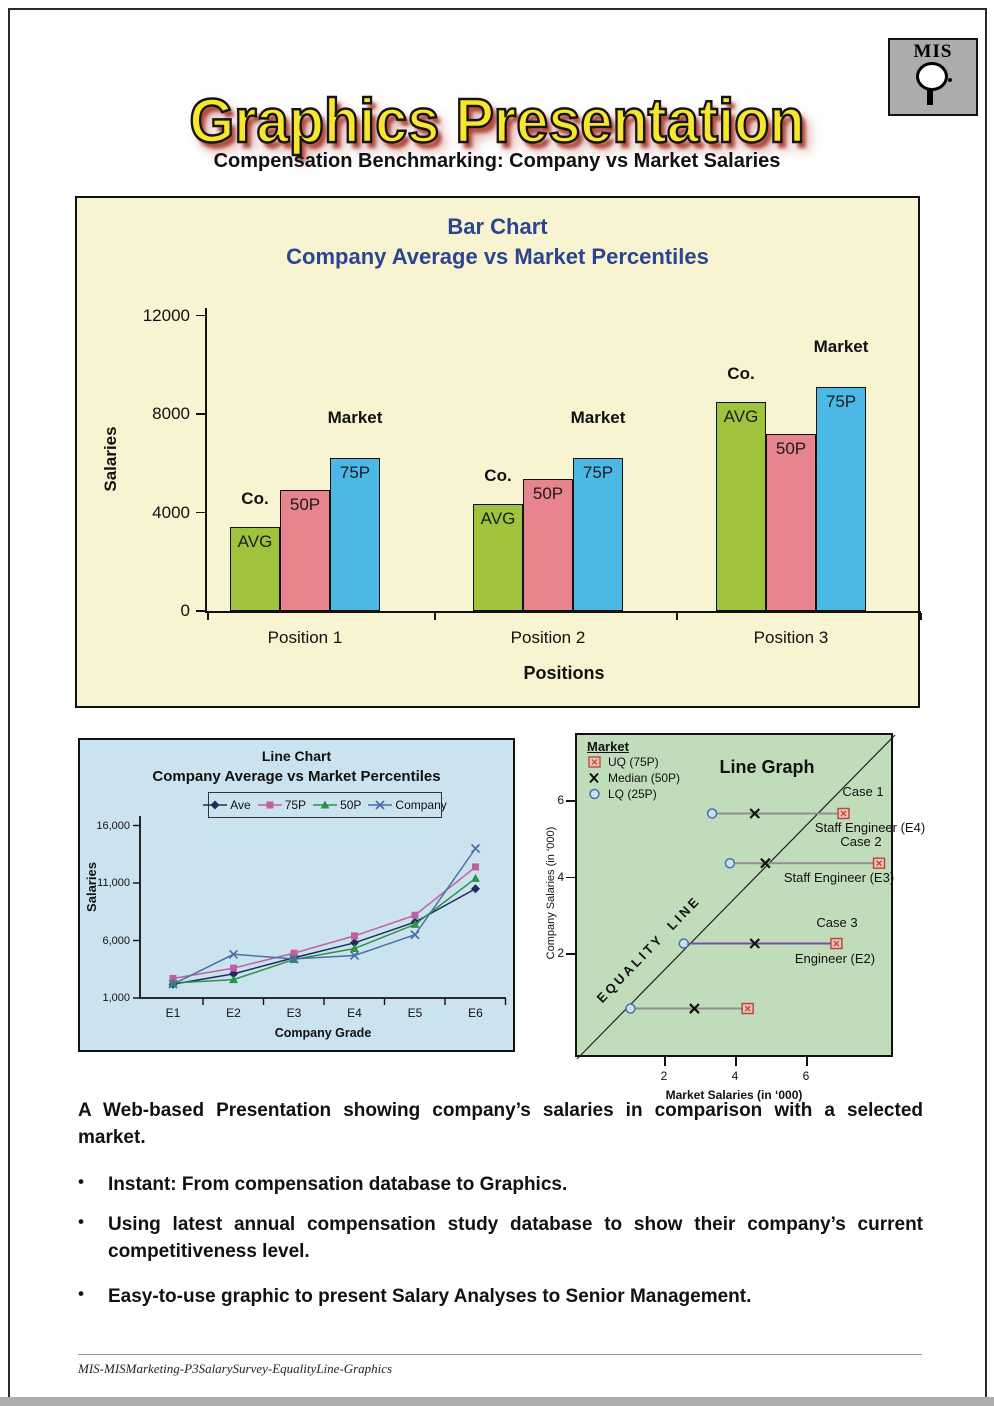 This screenshot has width=994, height=1406. Describe the element at coordinates (354, 1013) in the screenshot. I see `line-category-label: E4` at that location.